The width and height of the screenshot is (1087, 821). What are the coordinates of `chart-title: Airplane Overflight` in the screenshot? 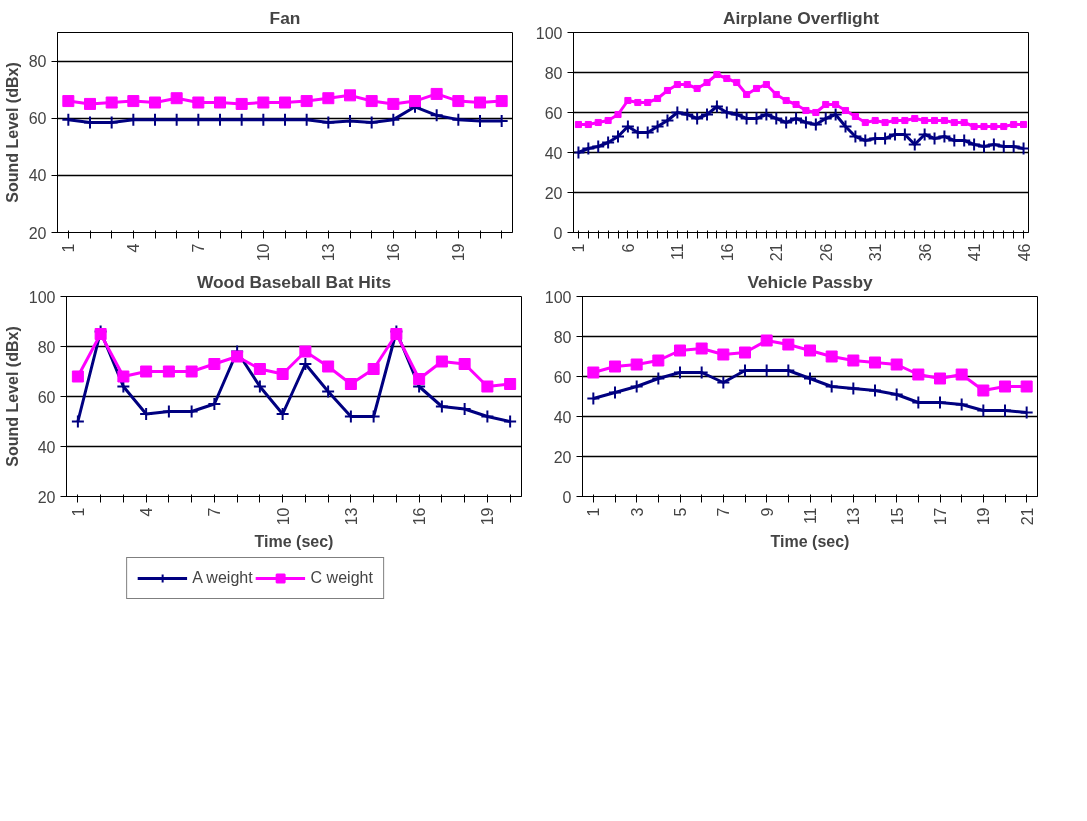 It's located at (801, 17).